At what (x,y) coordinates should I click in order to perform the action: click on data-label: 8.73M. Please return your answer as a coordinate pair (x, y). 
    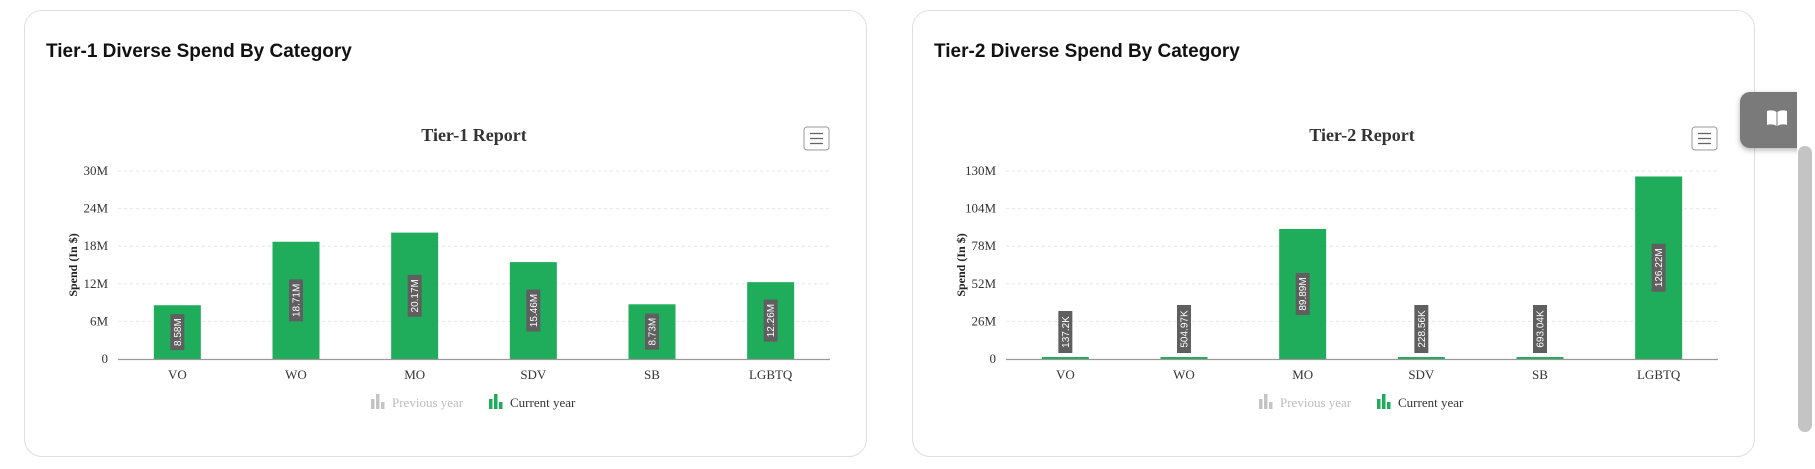
    Looking at the image, I should click on (652, 331).